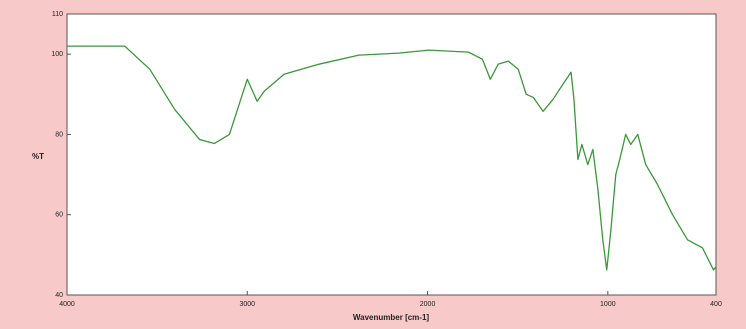  Describe the element at coordinates (608, 304) in the screenshot. I see `x-tick-label: 1000` at that location.